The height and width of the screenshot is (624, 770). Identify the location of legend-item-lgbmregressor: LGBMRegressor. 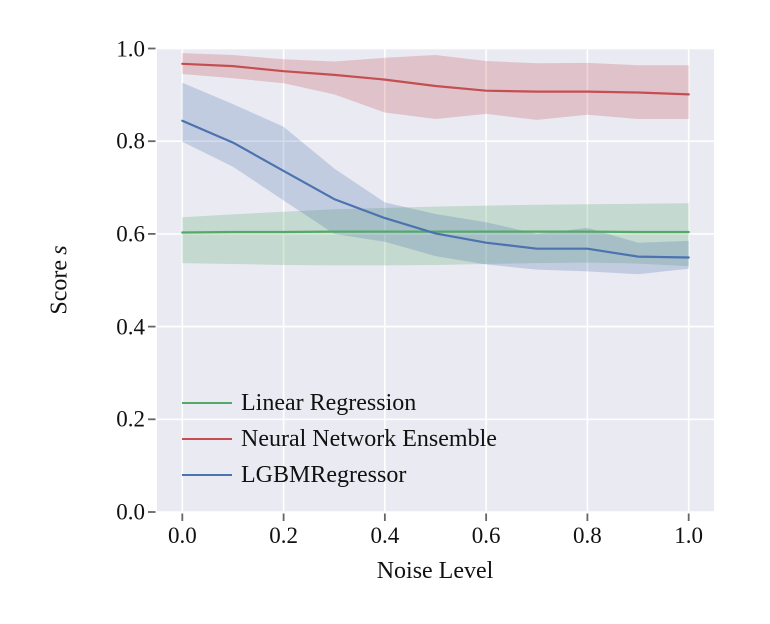
(339, 475).